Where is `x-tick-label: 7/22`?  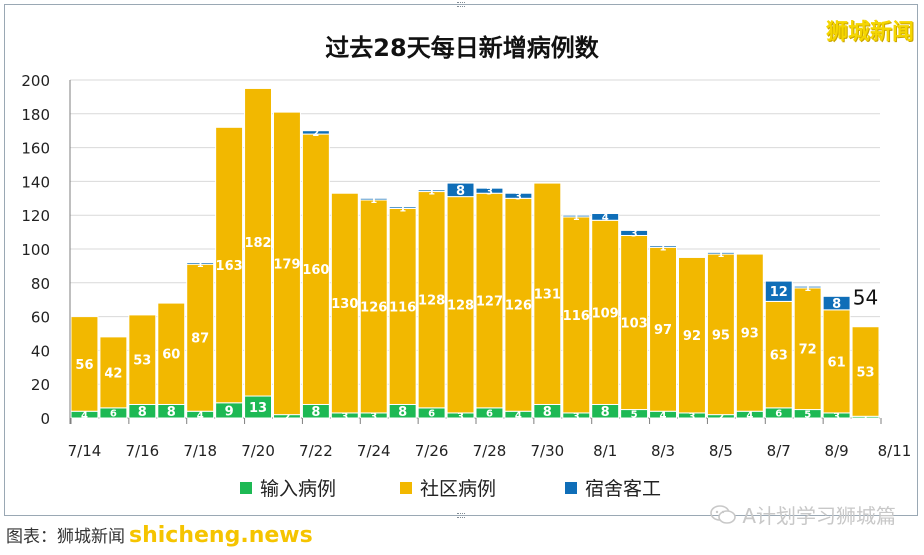
x-tick-label: 7/22 is located at coordinates (316, 451).